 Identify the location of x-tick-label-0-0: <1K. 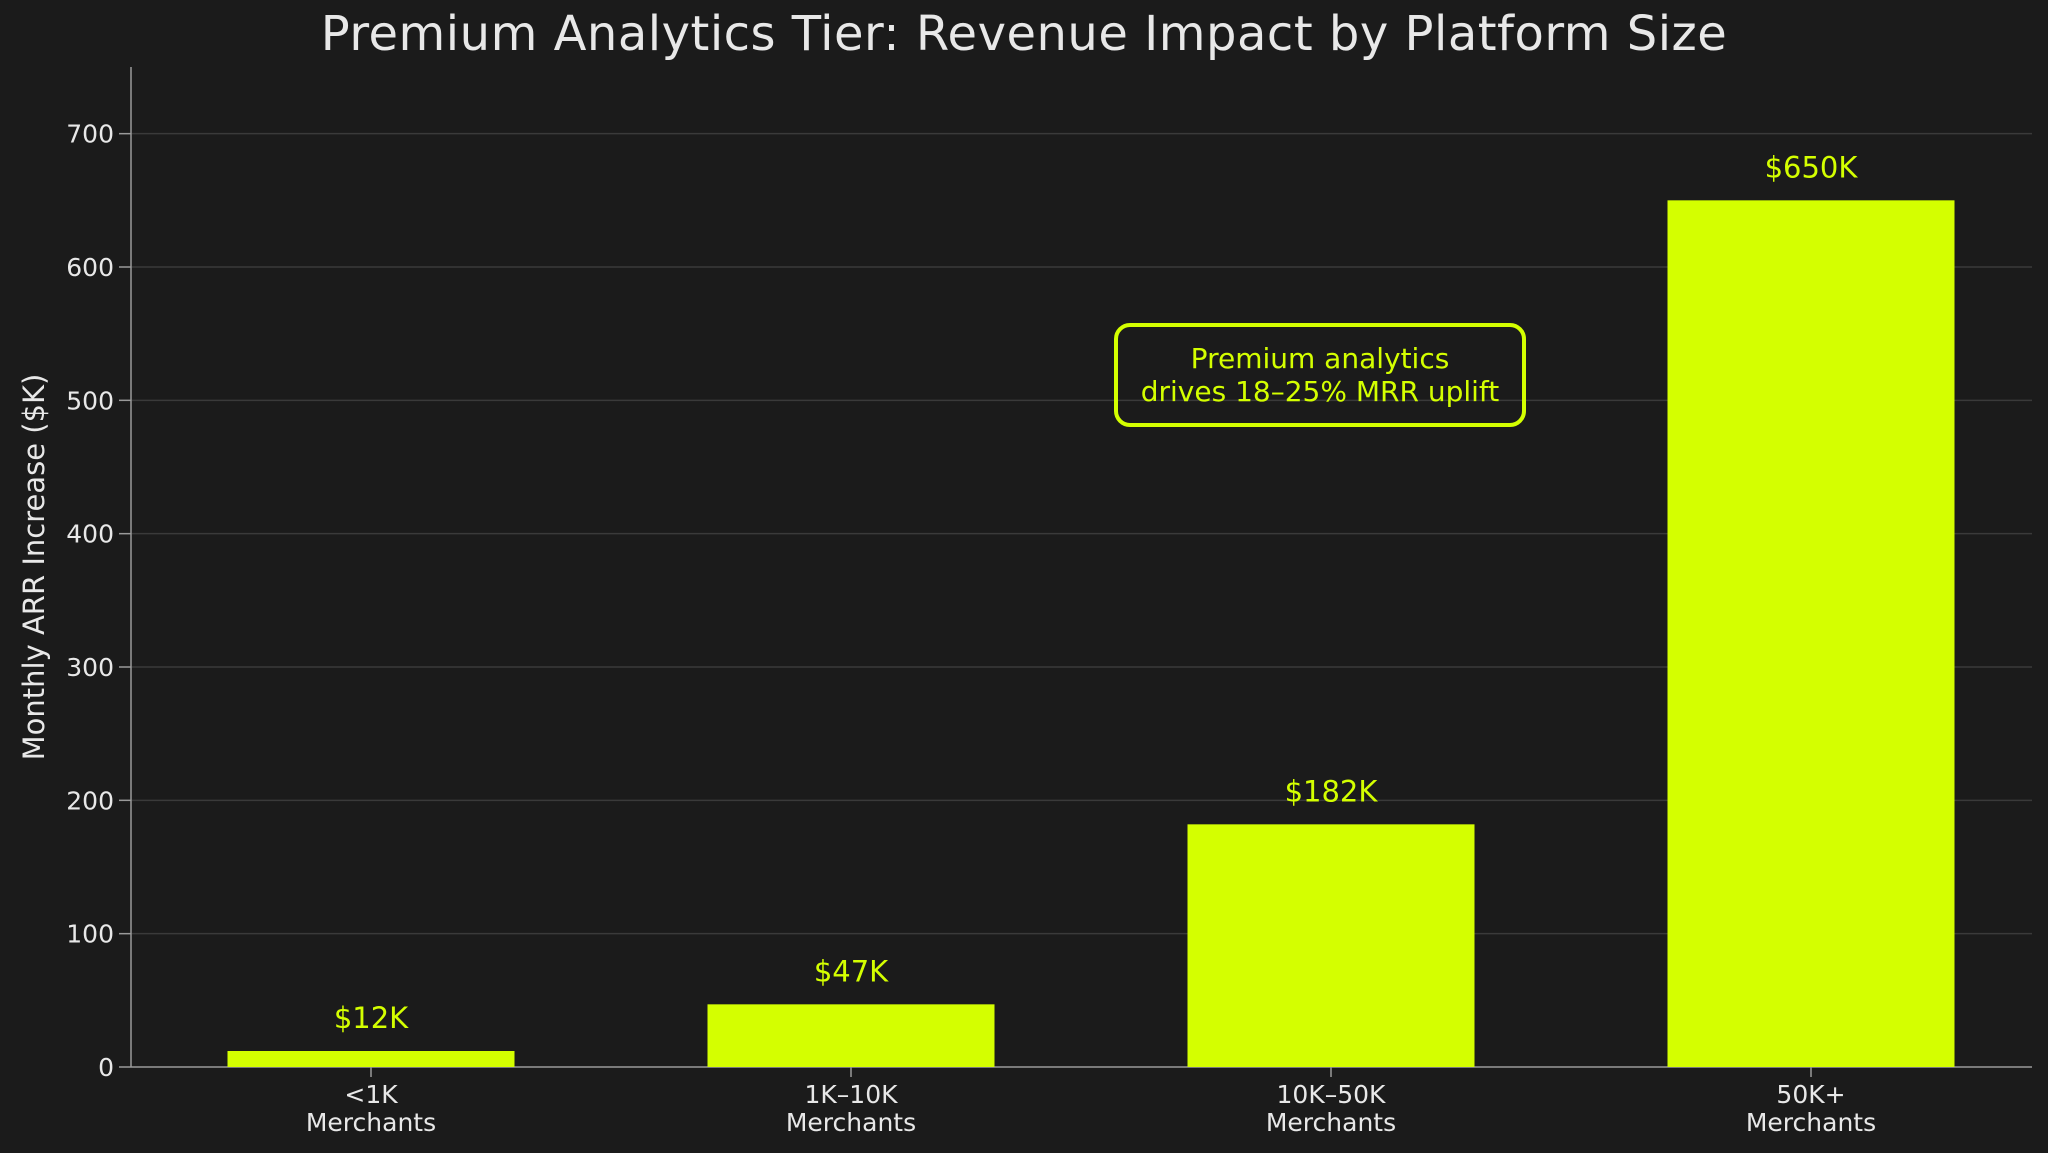
(371, 1094).